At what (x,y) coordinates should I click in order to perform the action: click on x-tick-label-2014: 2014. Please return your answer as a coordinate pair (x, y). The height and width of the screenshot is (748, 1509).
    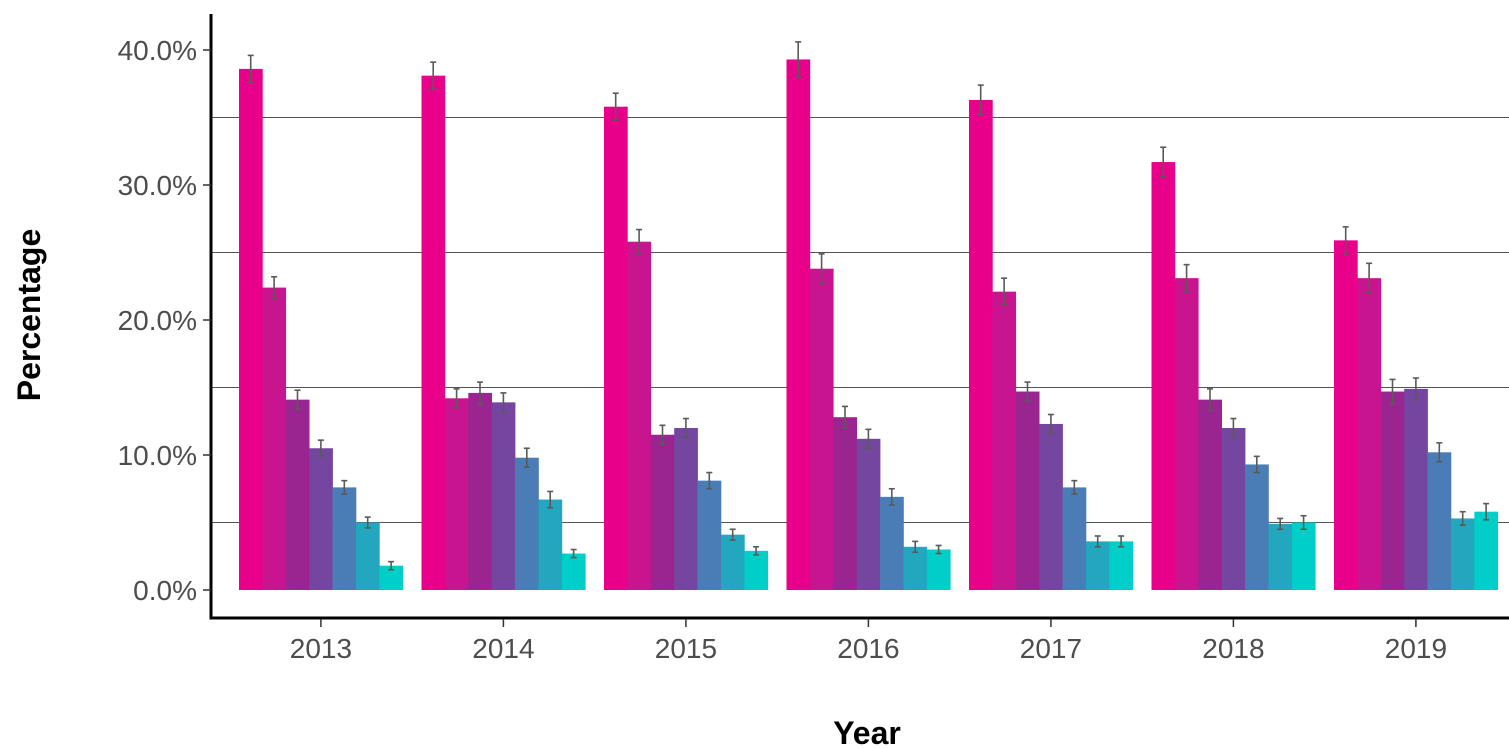
    Looking at the image, I should click on (503, 648).